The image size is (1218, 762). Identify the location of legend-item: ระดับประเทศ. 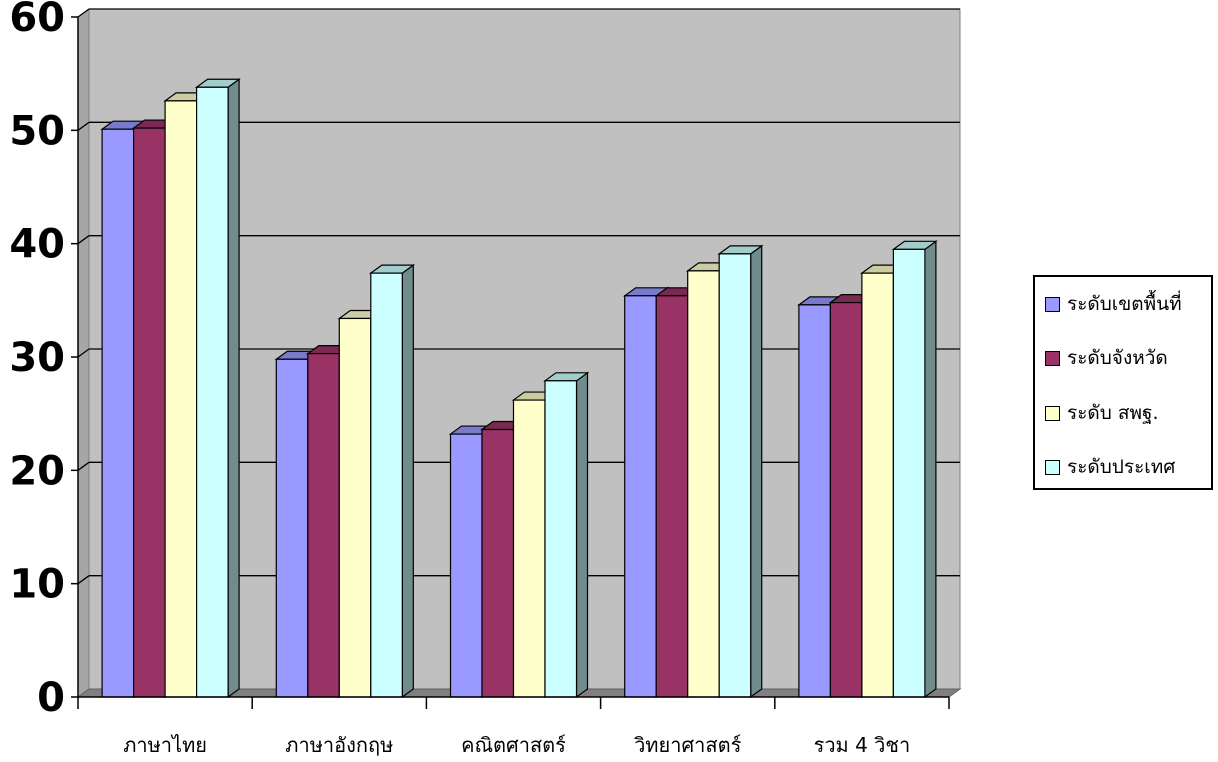
(1110, 467).